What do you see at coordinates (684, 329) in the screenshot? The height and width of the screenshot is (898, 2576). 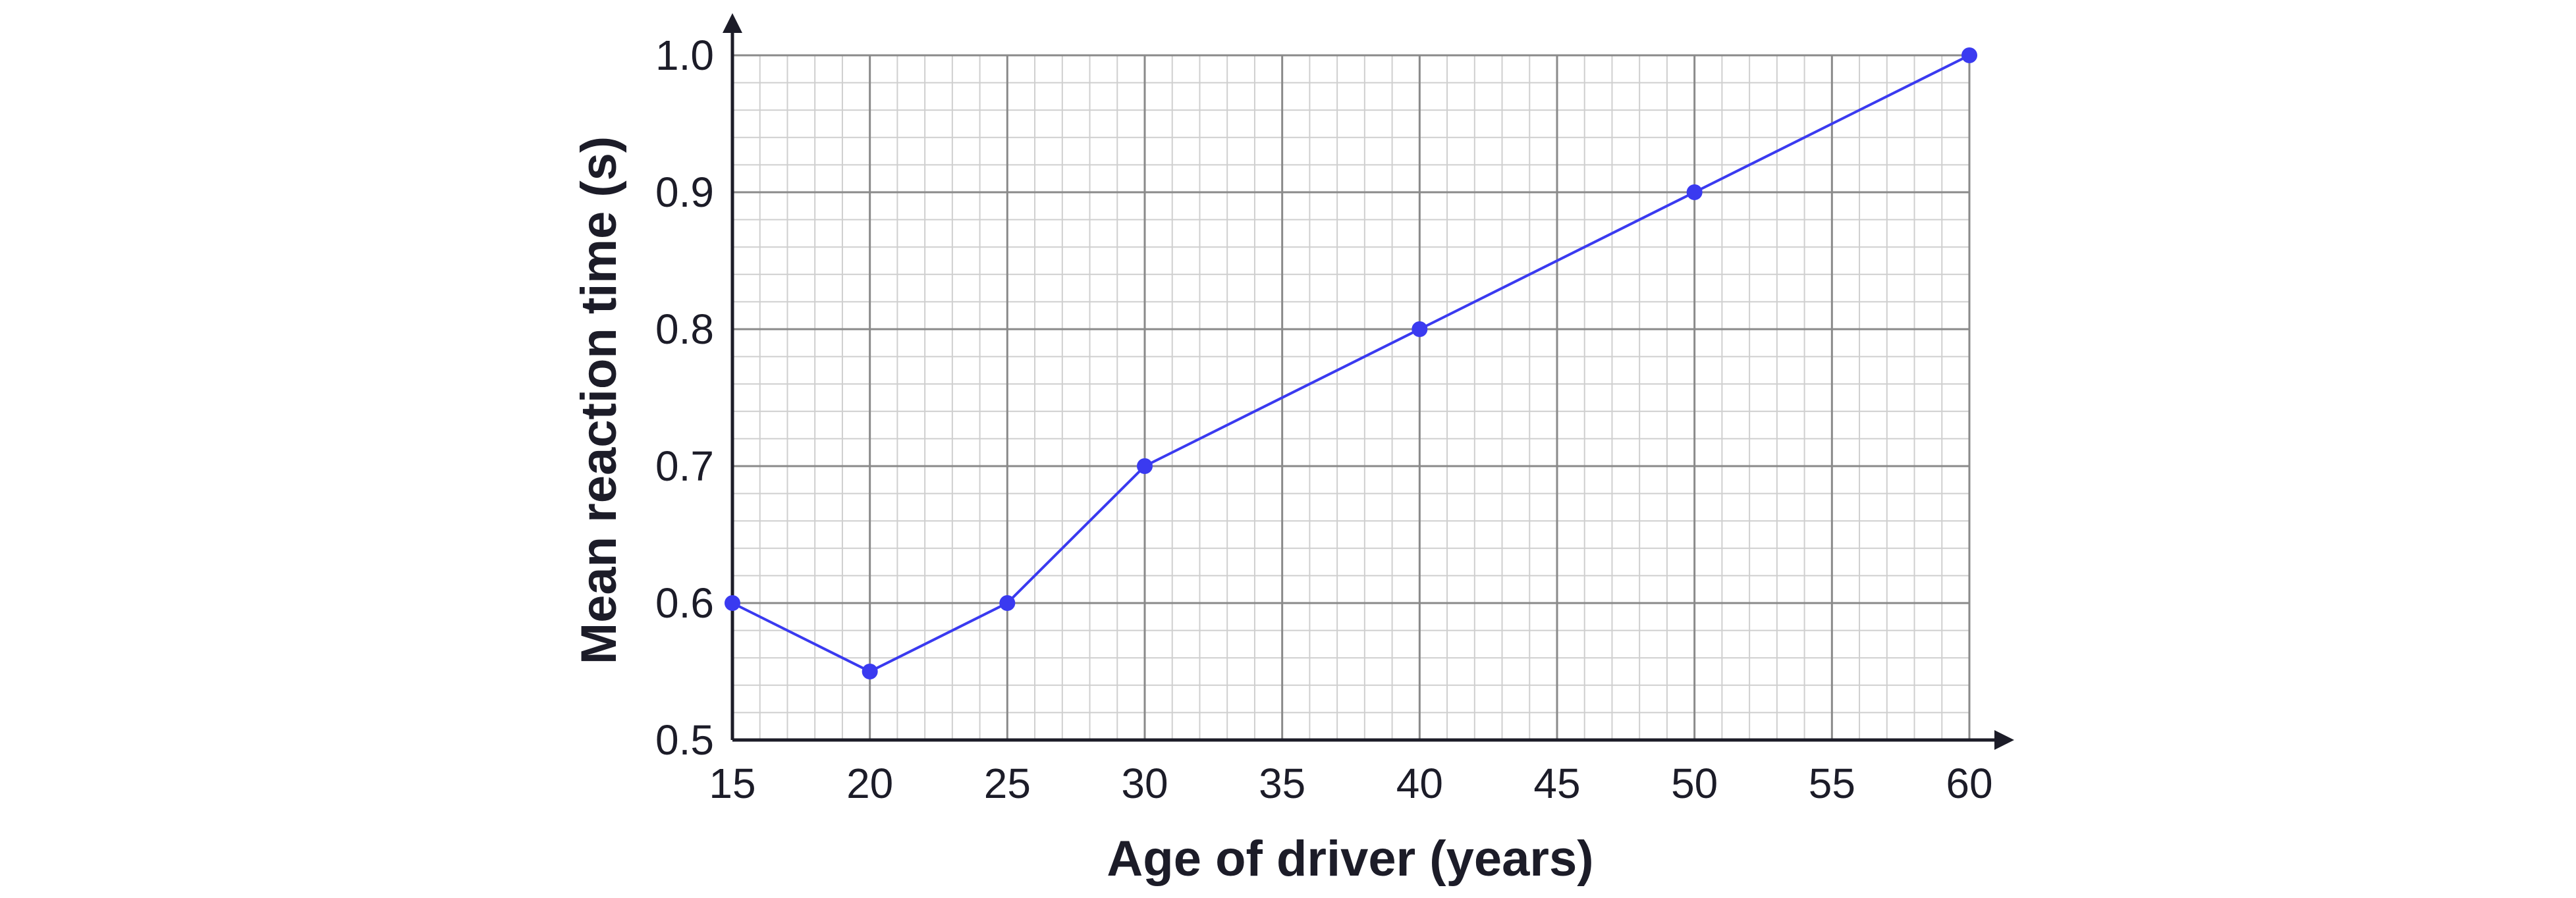 I see `y-tick-label: 0.8` at bounding box center [684, 329].